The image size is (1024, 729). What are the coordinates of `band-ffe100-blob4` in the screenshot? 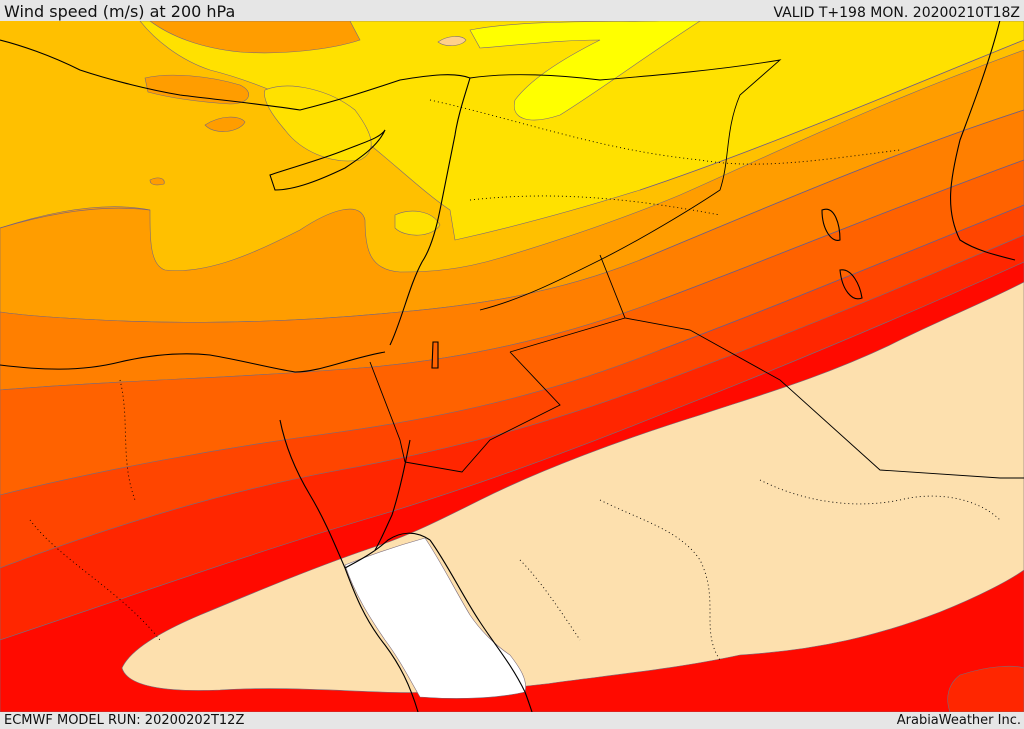 It's located at (417, 223).